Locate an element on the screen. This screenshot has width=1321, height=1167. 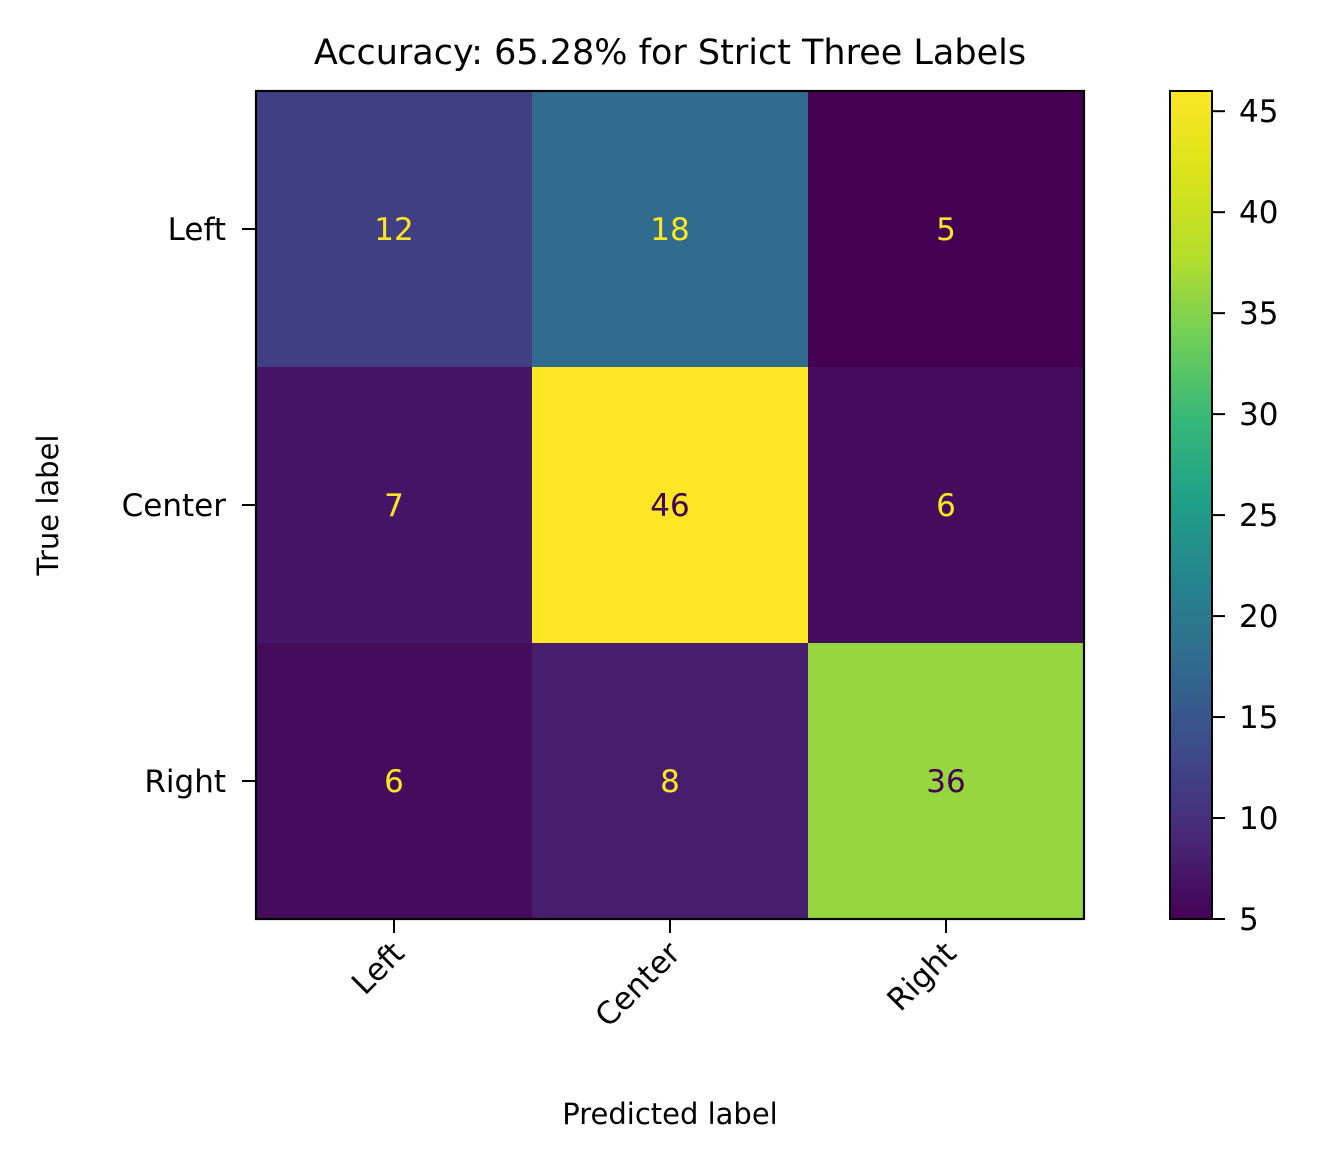
cell-value-label: 36 is located at coordinates (945, 782).